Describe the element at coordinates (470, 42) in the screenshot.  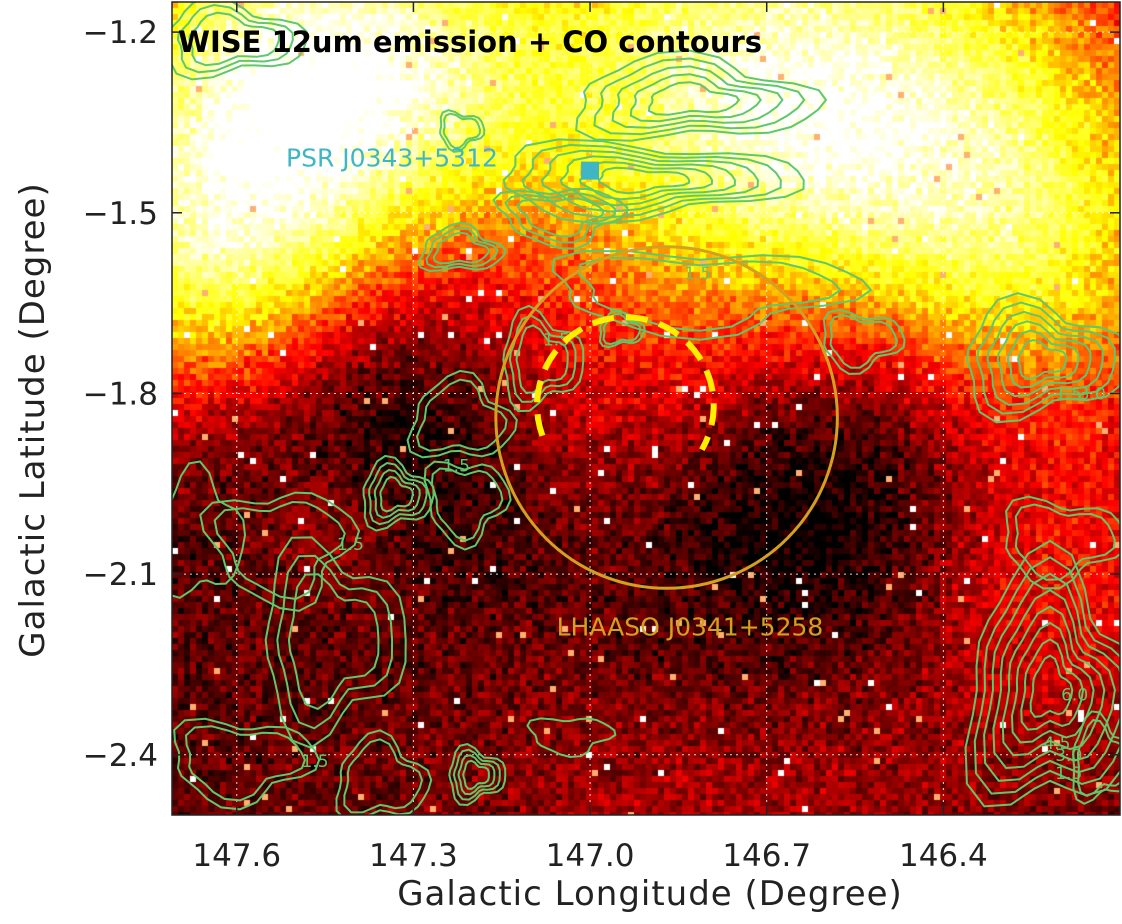
I see `chart-title: WISE 12um emission + CO contours` at that location.